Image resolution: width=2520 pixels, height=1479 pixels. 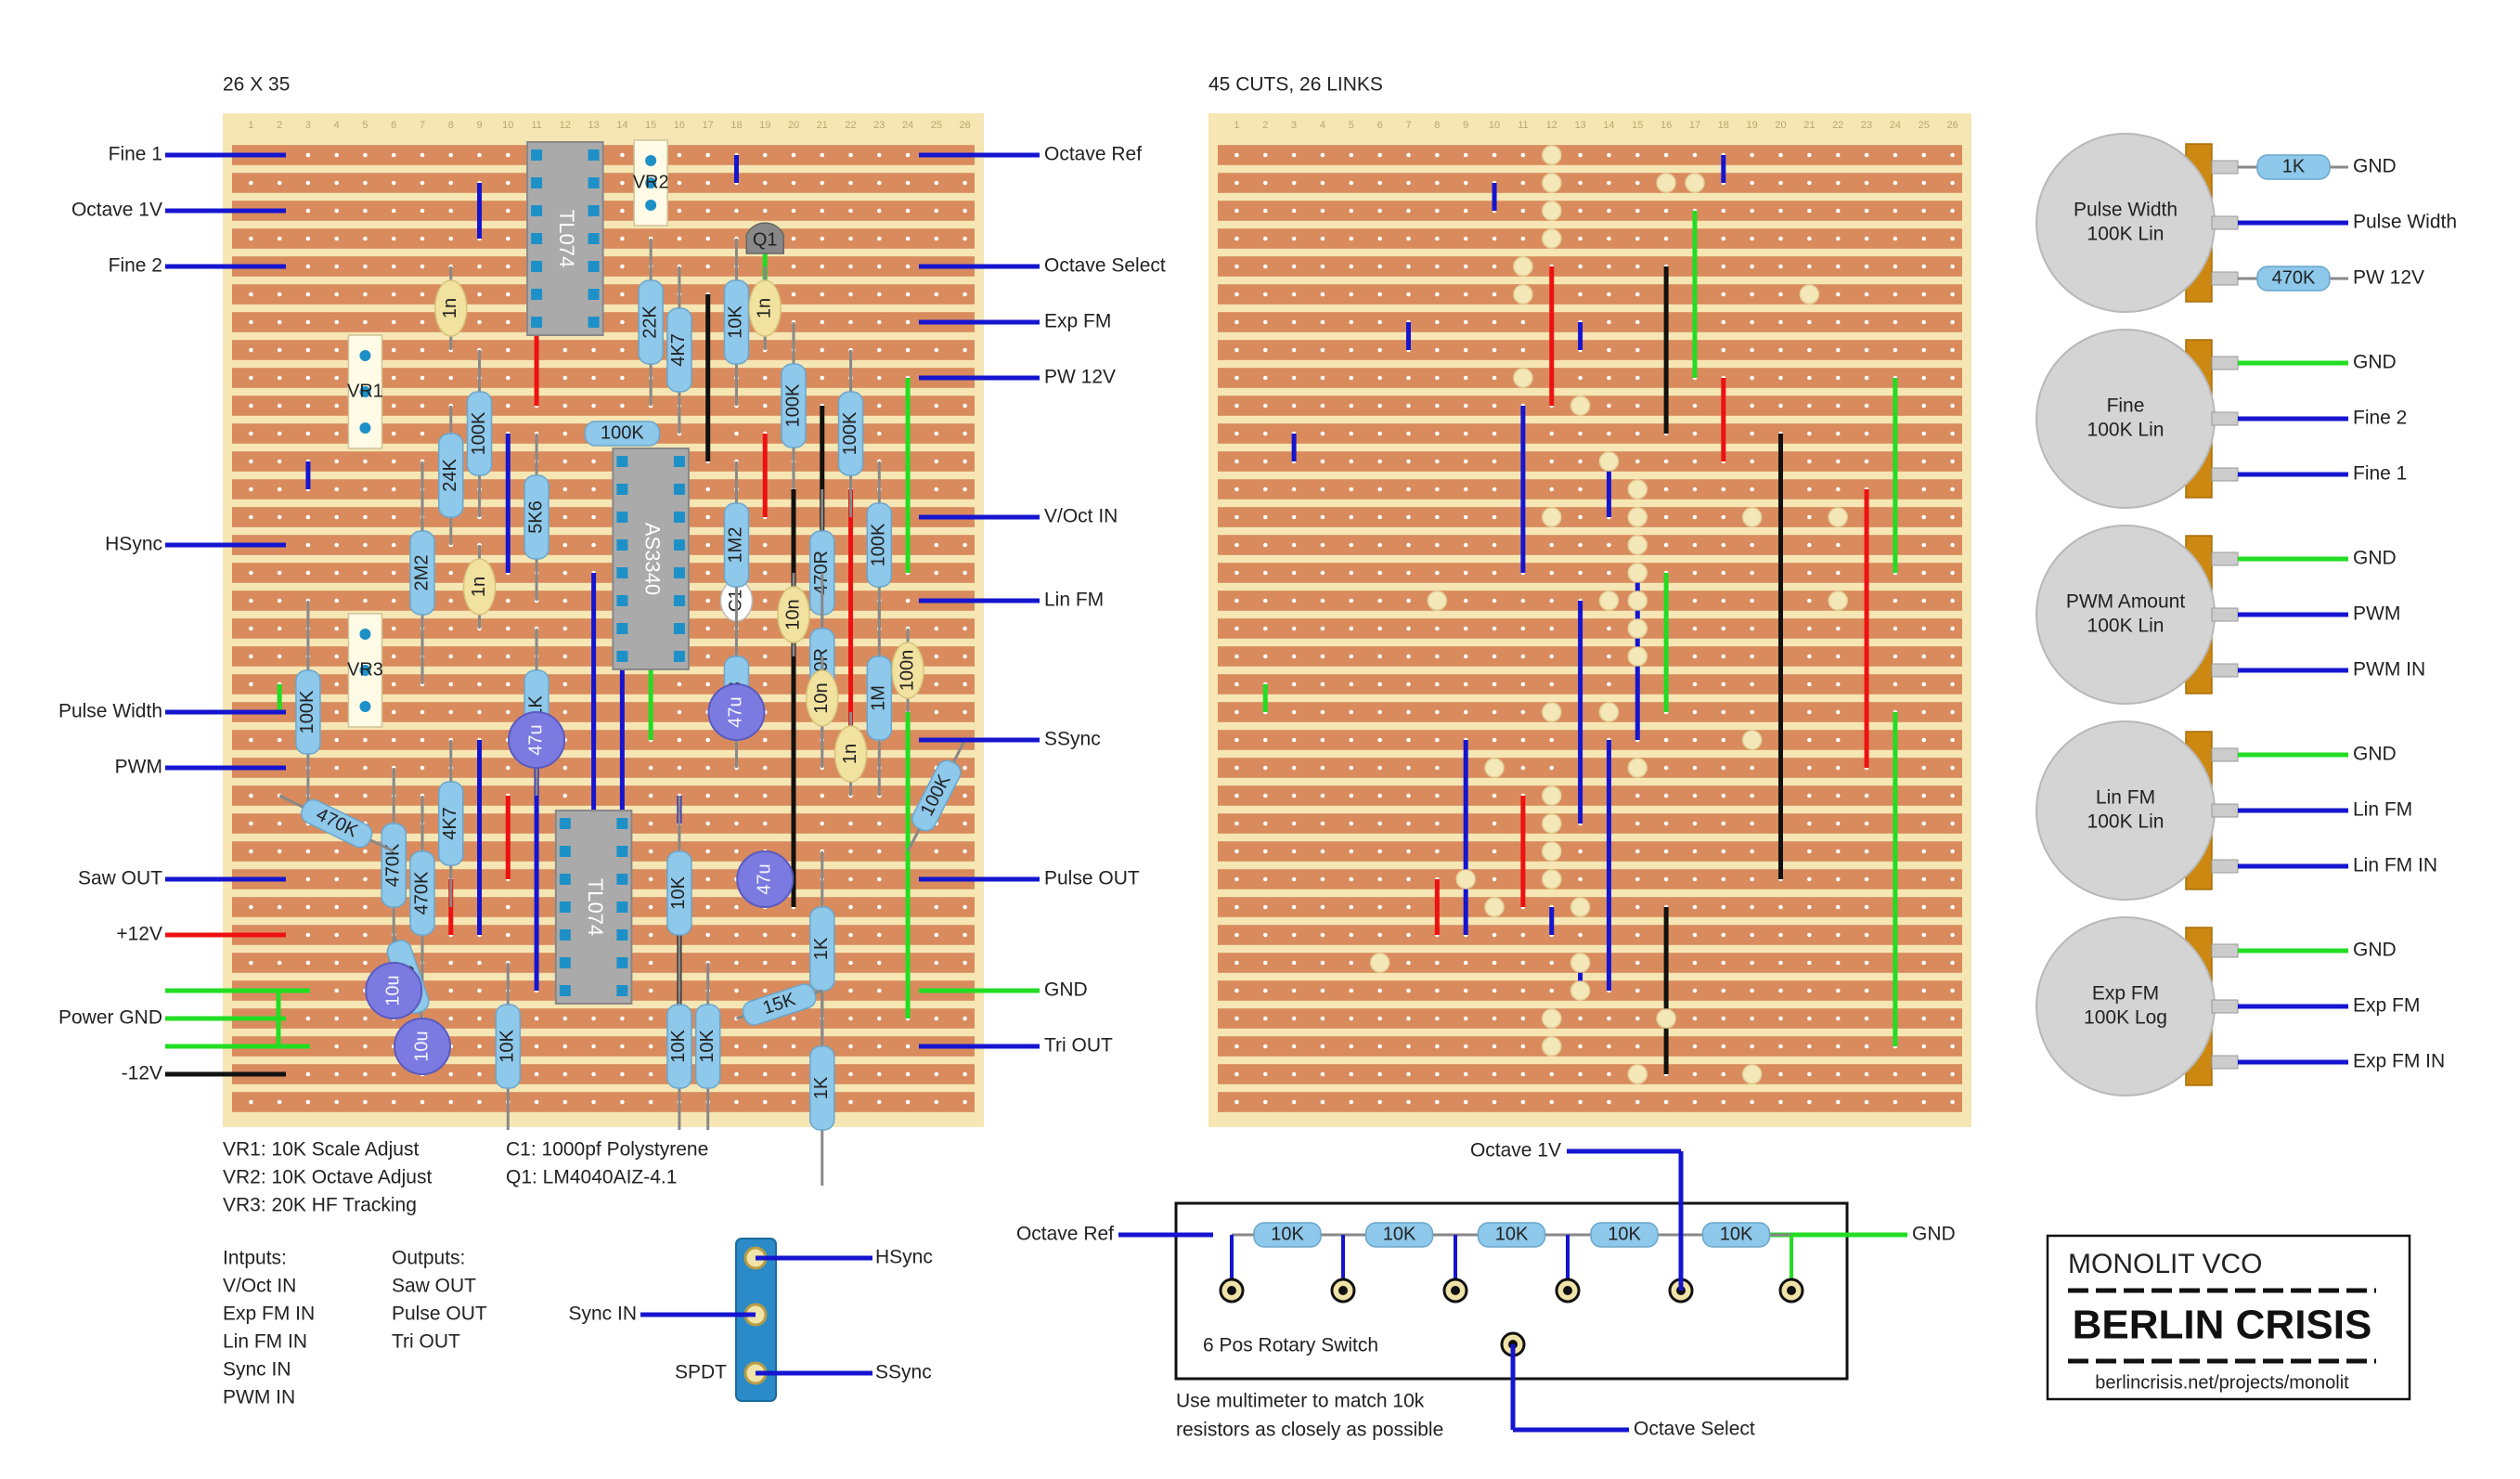 I want to click on column-number: 7, so click(x=1408, y=125).